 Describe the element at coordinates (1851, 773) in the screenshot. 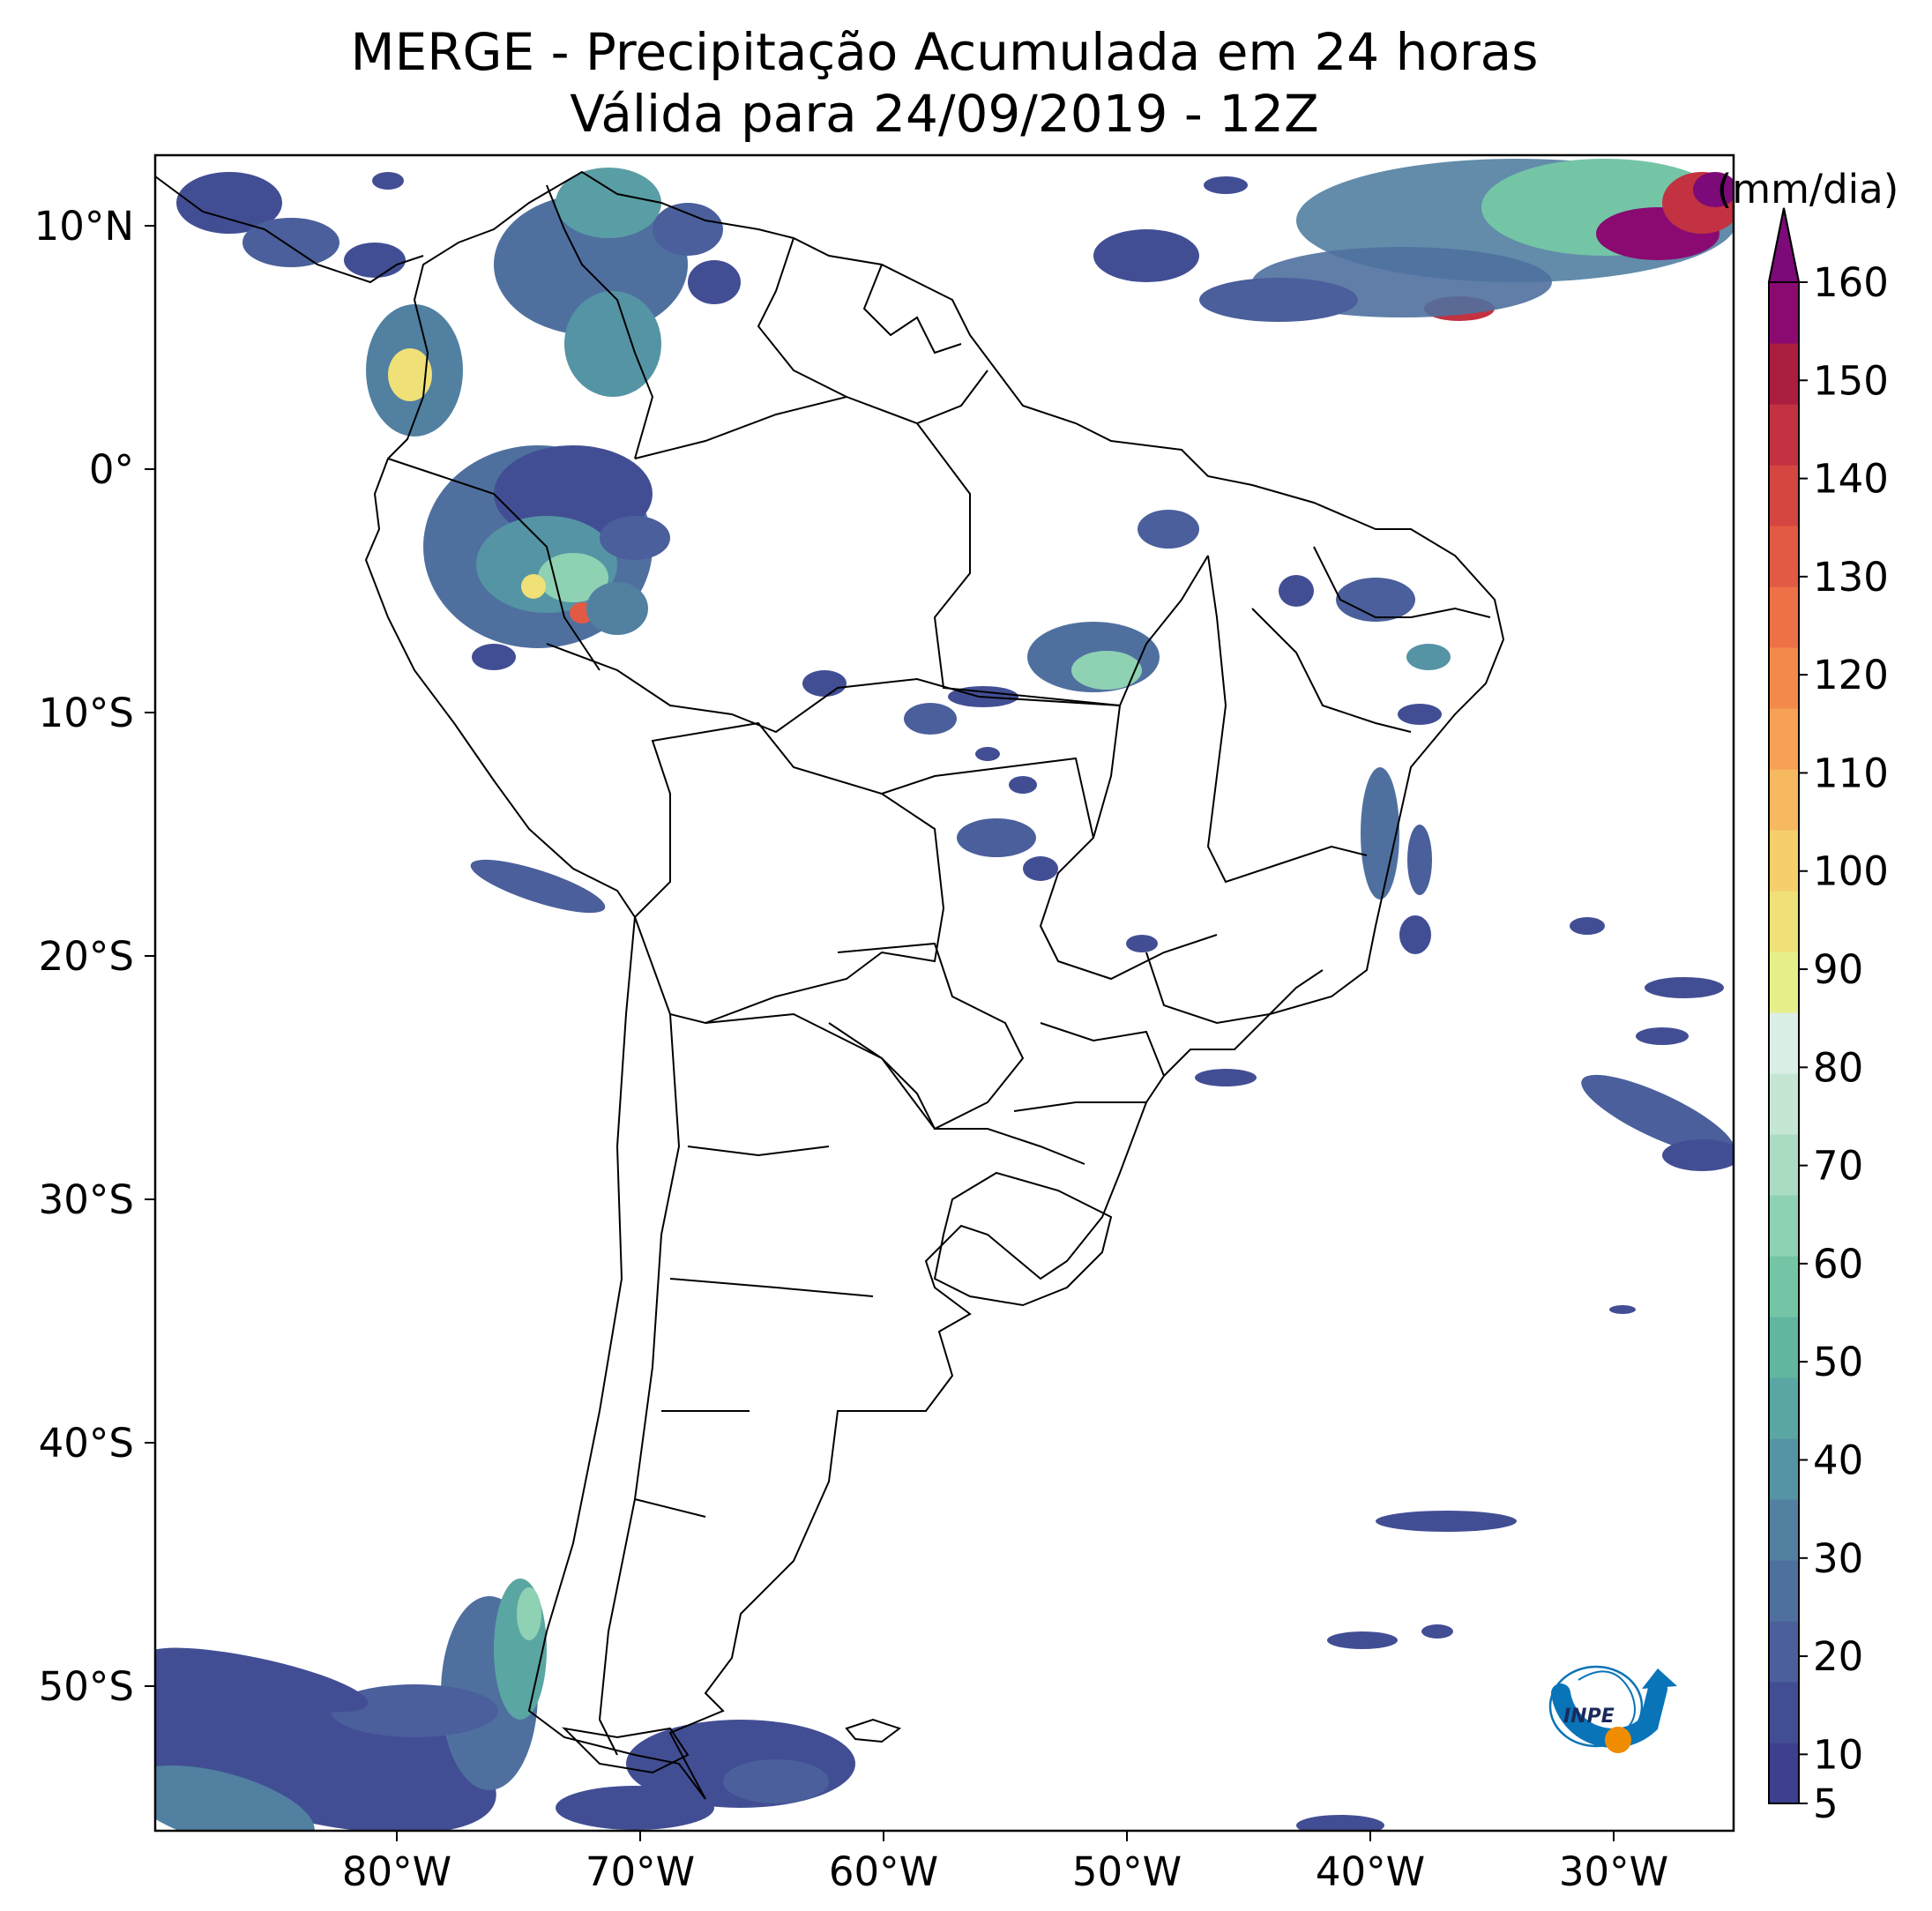

I see `colorbar-tick-label: 110` at that location.